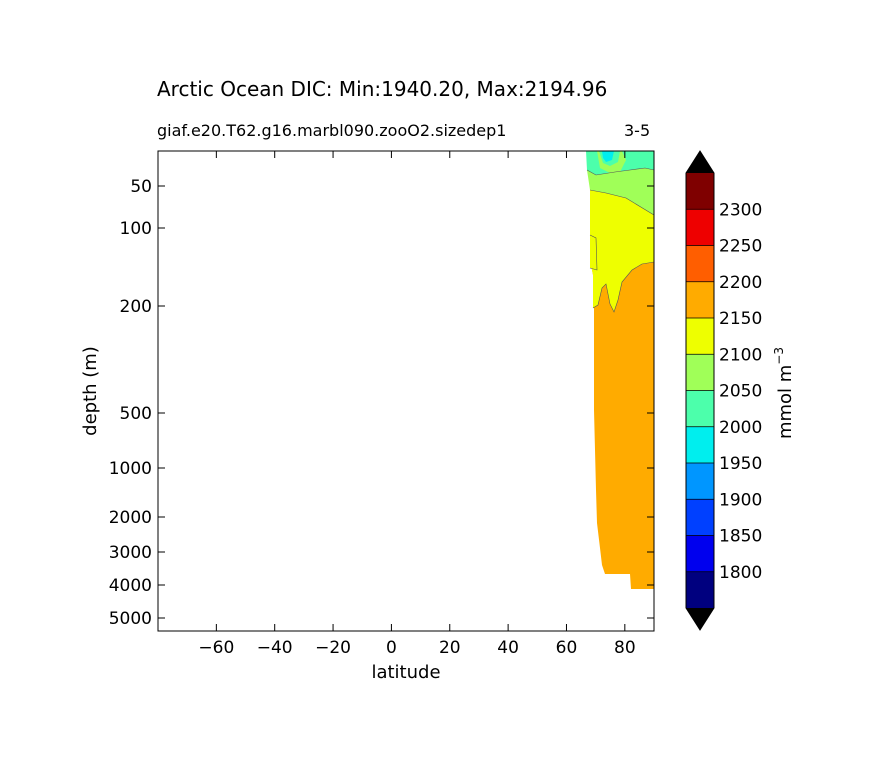 The height and width of the screenshot is (761, 875). What do you see at coordinates (130, 619) in the screenshot?
I see `y-tick-label: 5000` at bounding box center [130, 619].